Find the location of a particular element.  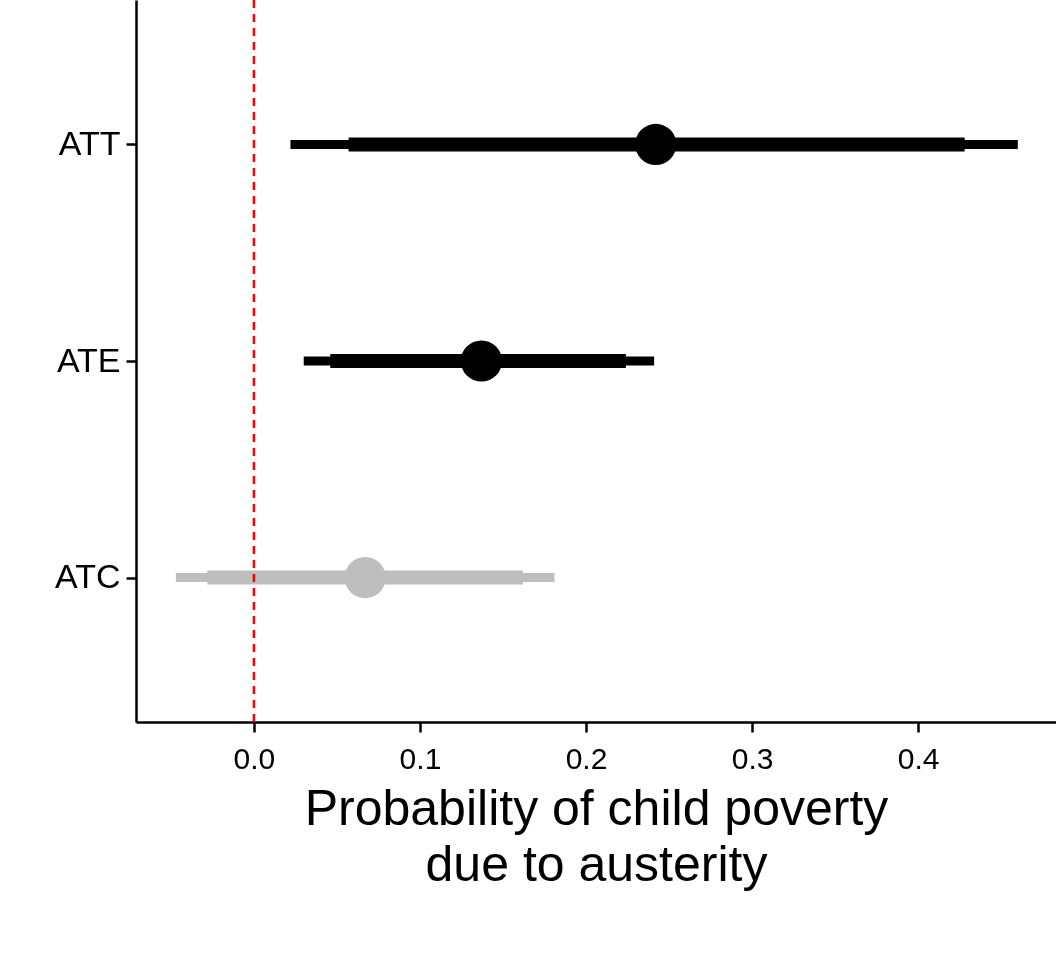

y-tick-label: ATC is located at coordinates (88, 576).